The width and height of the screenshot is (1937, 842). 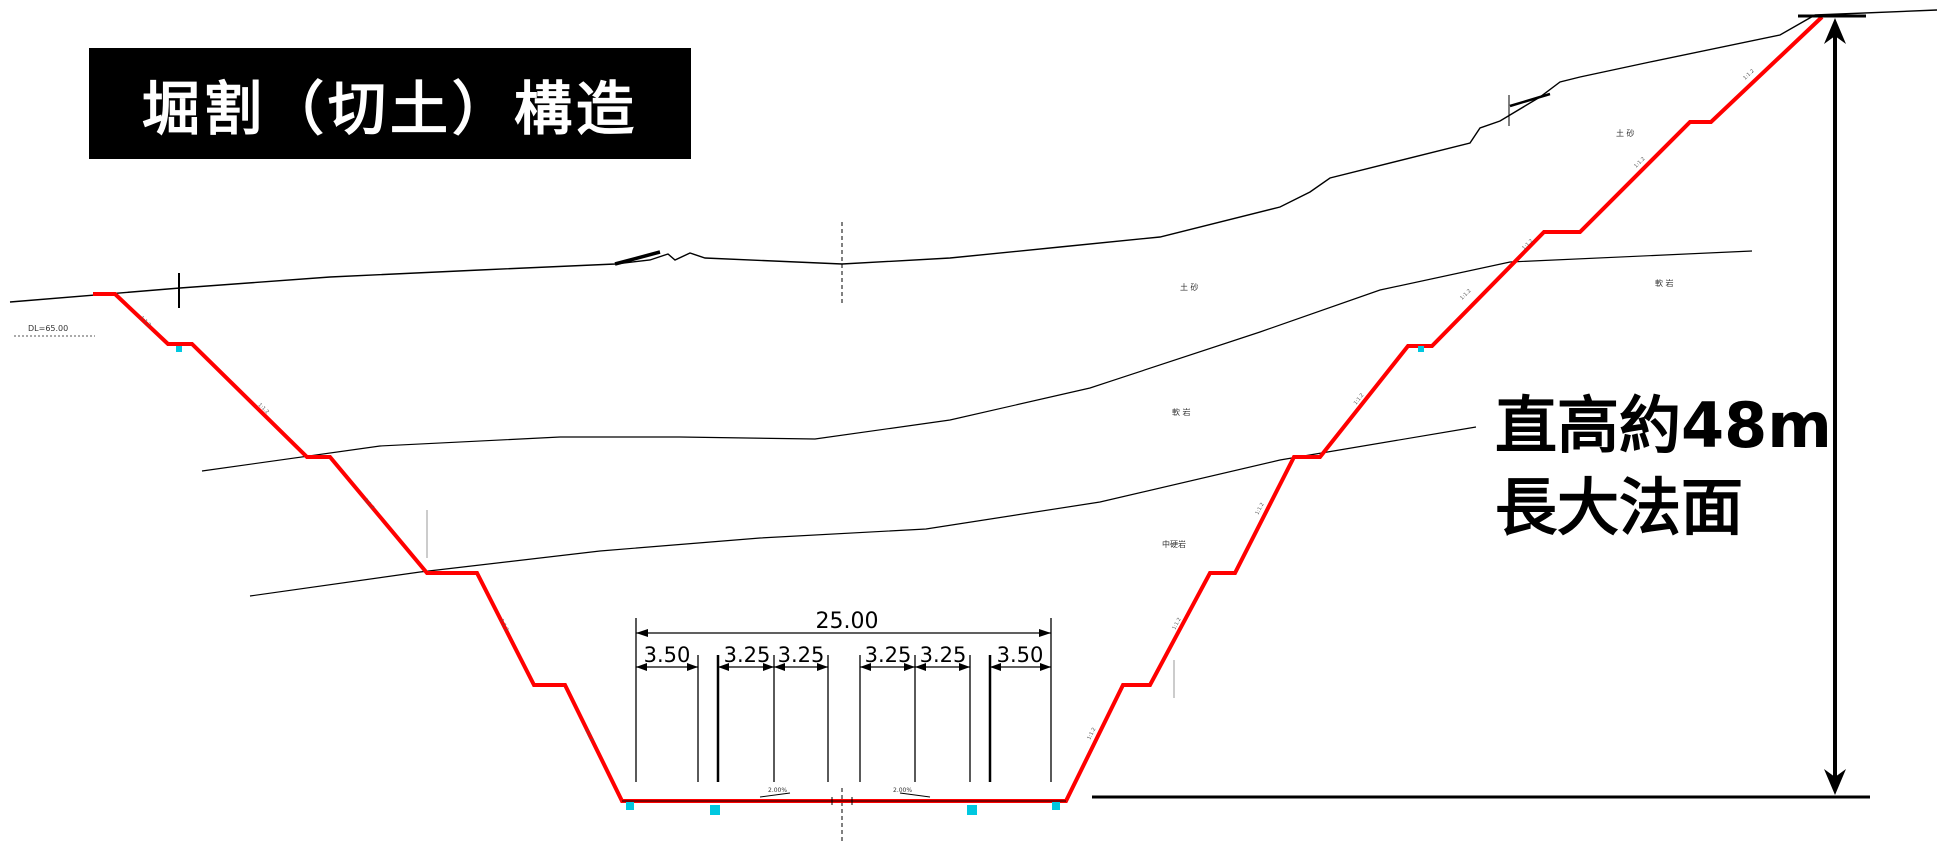 What do you see at coordinates (843, 700) in the screenshot?
I see `dimension-lines` at bounding box center [843, 700].